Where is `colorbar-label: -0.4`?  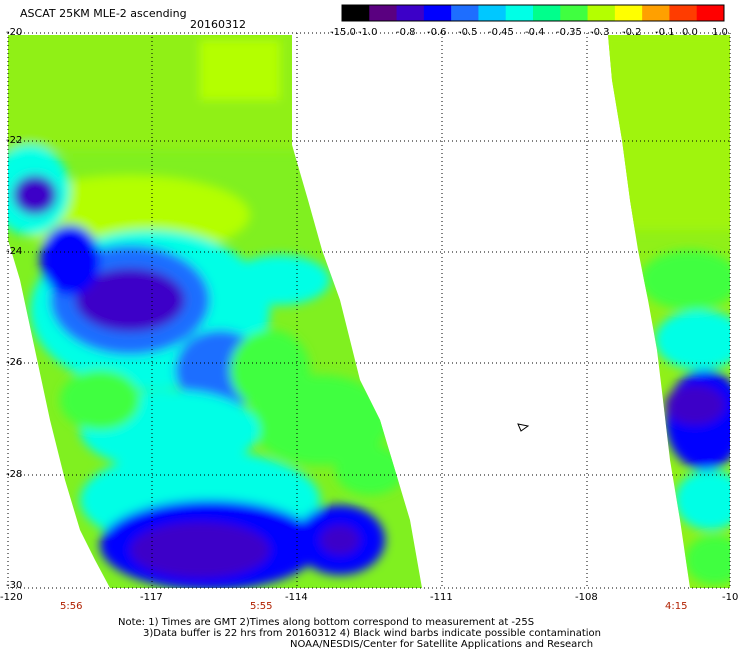
colorbar-label: -0.4 is located at coordinates (535, 32).